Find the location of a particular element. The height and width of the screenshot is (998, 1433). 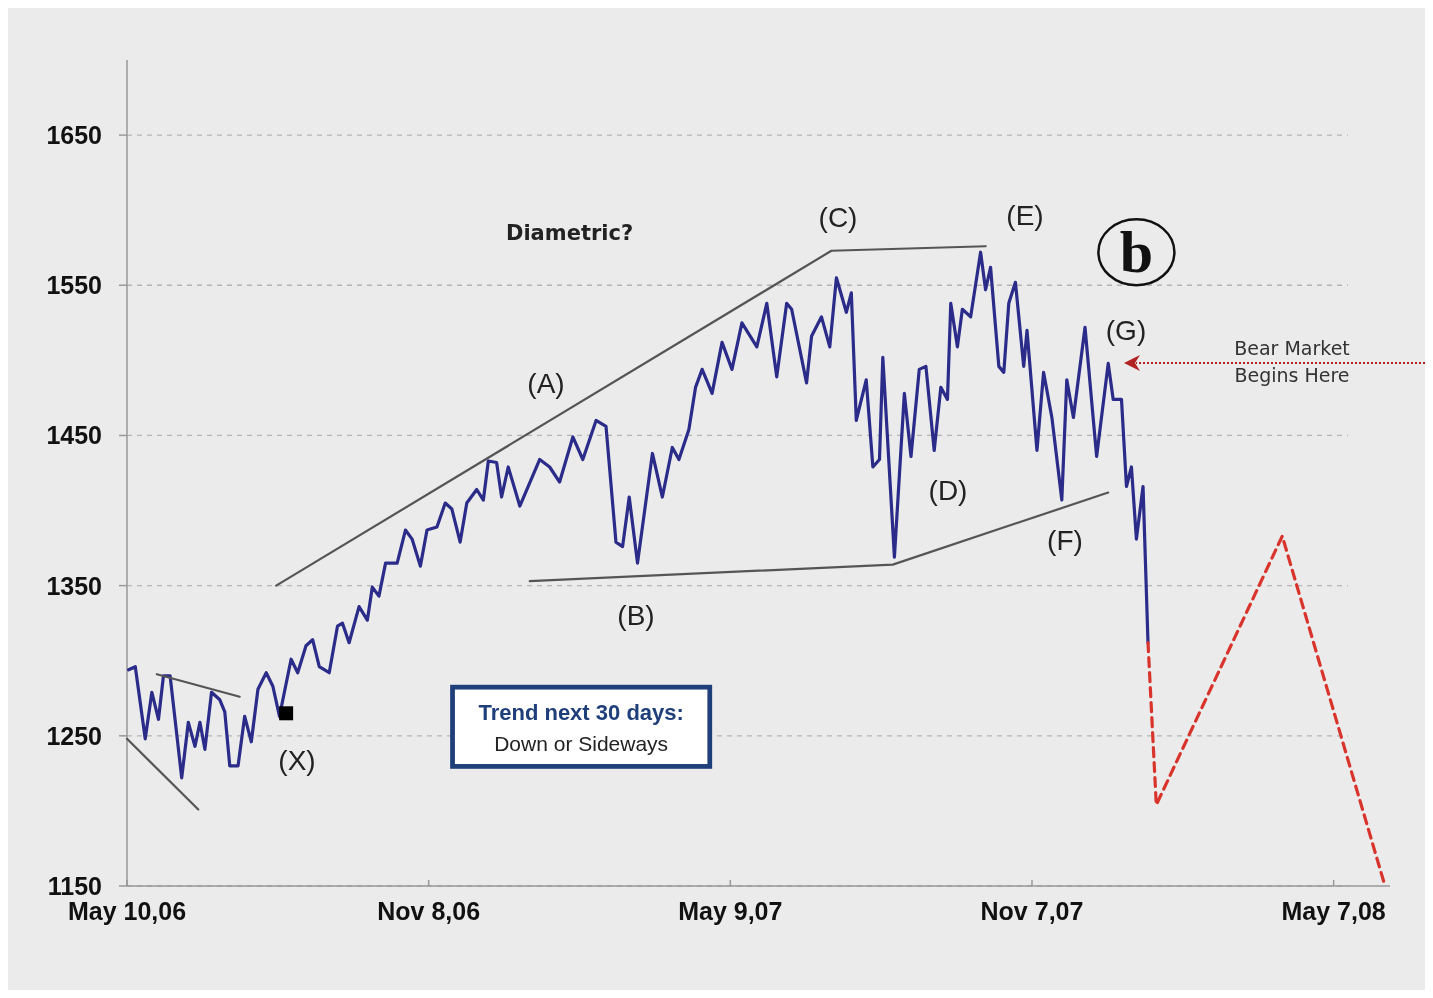

annotation: Diametric? is located at coordinates (569, 232).